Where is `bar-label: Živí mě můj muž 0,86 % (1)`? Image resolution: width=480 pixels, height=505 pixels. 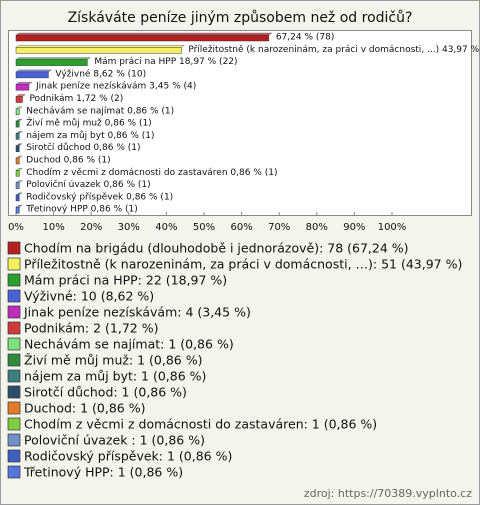 bar-label: Živí mě můj muž 0,86 % (1) is located at coordinates (88, 123).